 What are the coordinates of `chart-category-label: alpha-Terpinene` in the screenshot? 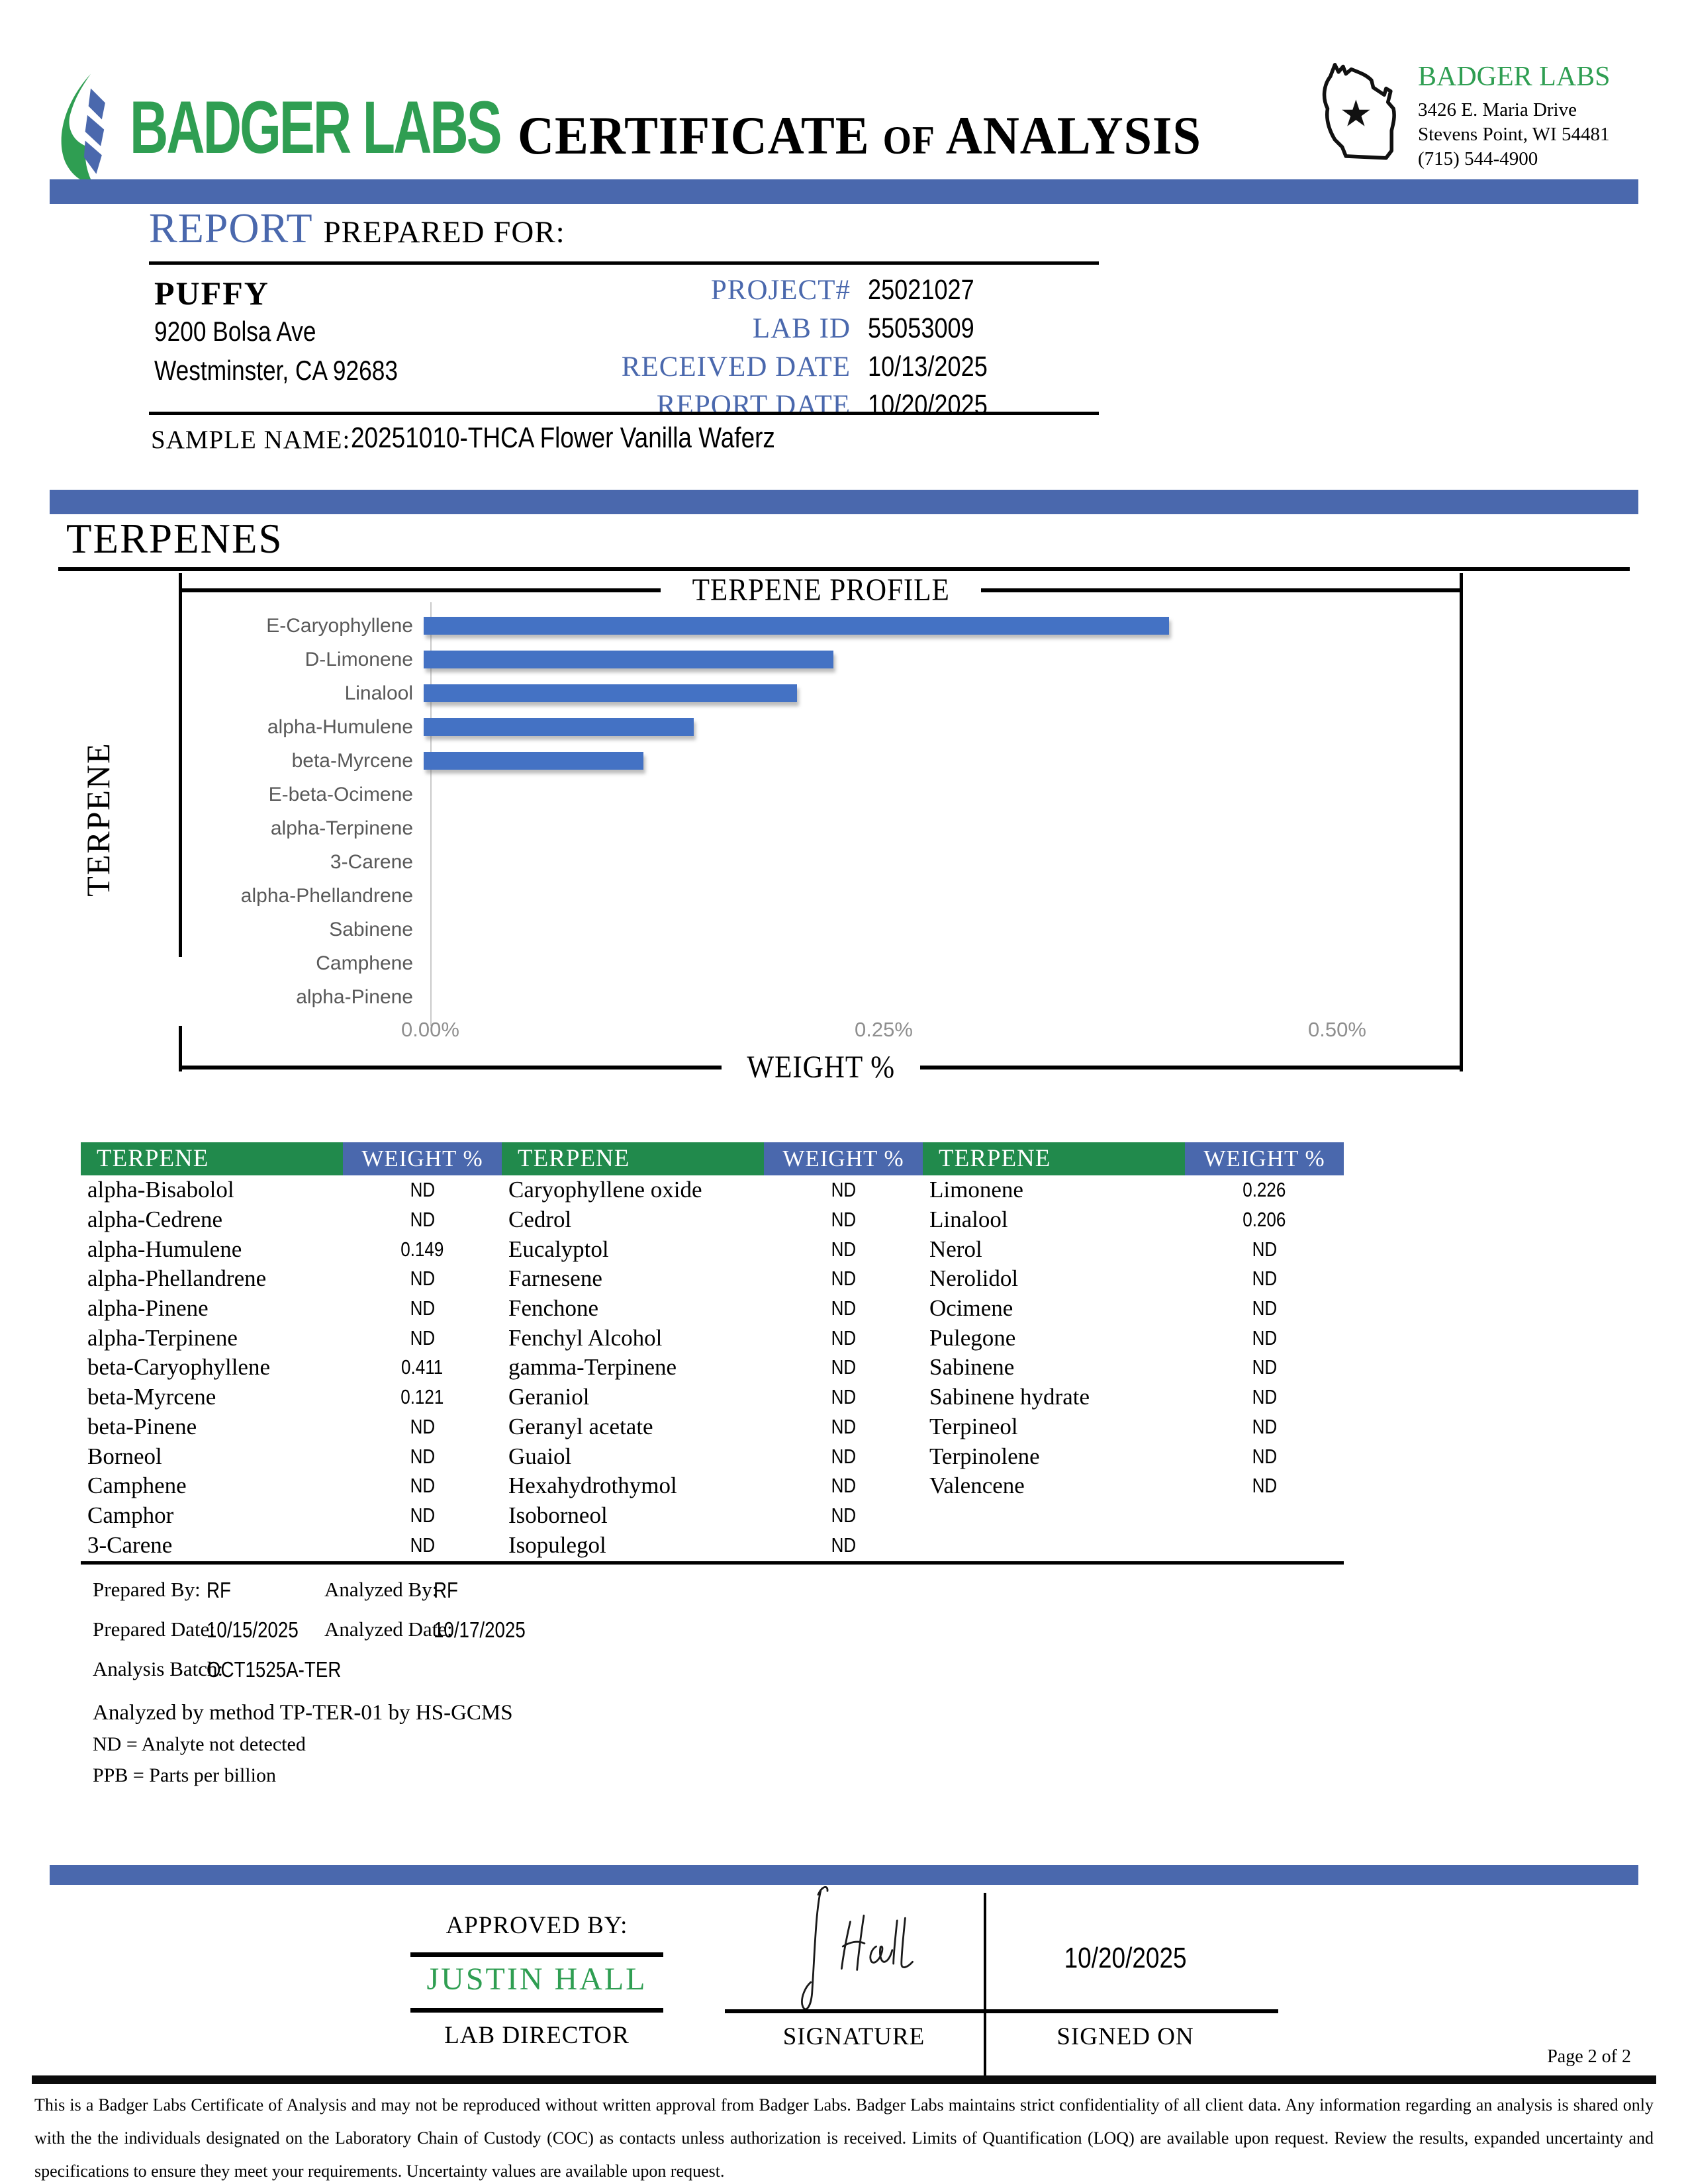 It's located at (341, 828).